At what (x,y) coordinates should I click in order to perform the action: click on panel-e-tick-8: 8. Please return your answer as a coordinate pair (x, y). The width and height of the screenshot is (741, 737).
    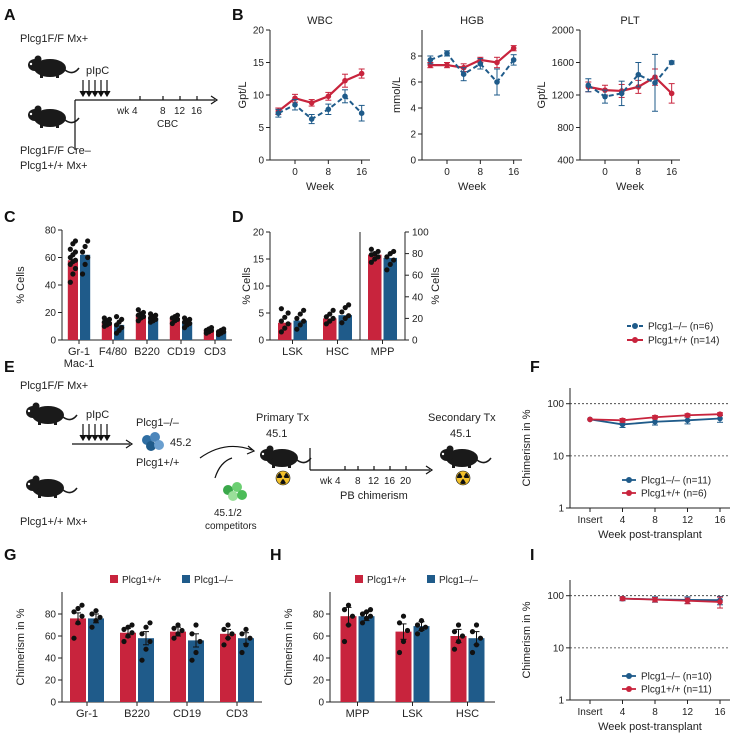
    Looking at the image, I should click on (358, 481).